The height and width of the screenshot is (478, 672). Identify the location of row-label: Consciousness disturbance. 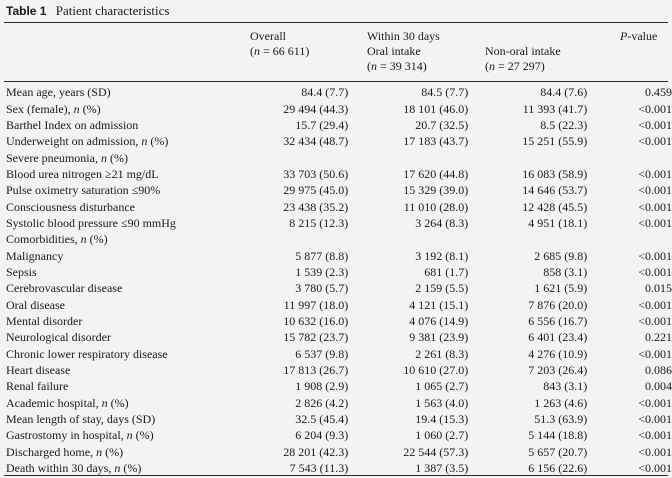
(70, 206).